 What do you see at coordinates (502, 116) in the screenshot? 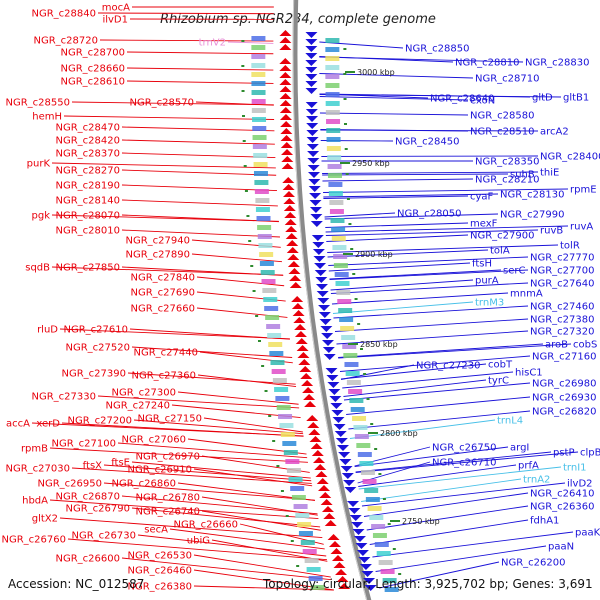
I see `right-label: NGR_c28580` at bounding box center [502, 116].